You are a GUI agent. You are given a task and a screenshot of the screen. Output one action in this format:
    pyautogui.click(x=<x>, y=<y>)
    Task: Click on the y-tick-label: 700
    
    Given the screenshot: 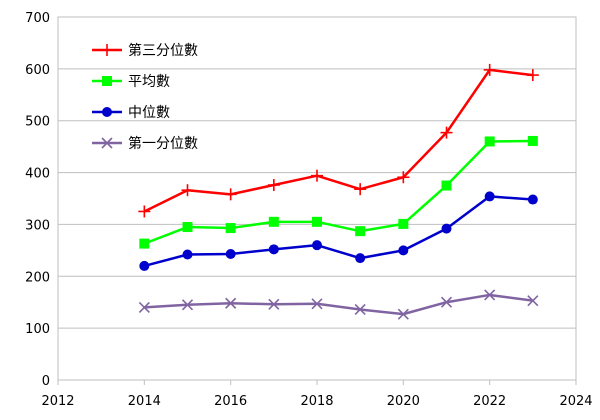 What is the action you would take?
    pyautogui.click(x=37, y=18)
    